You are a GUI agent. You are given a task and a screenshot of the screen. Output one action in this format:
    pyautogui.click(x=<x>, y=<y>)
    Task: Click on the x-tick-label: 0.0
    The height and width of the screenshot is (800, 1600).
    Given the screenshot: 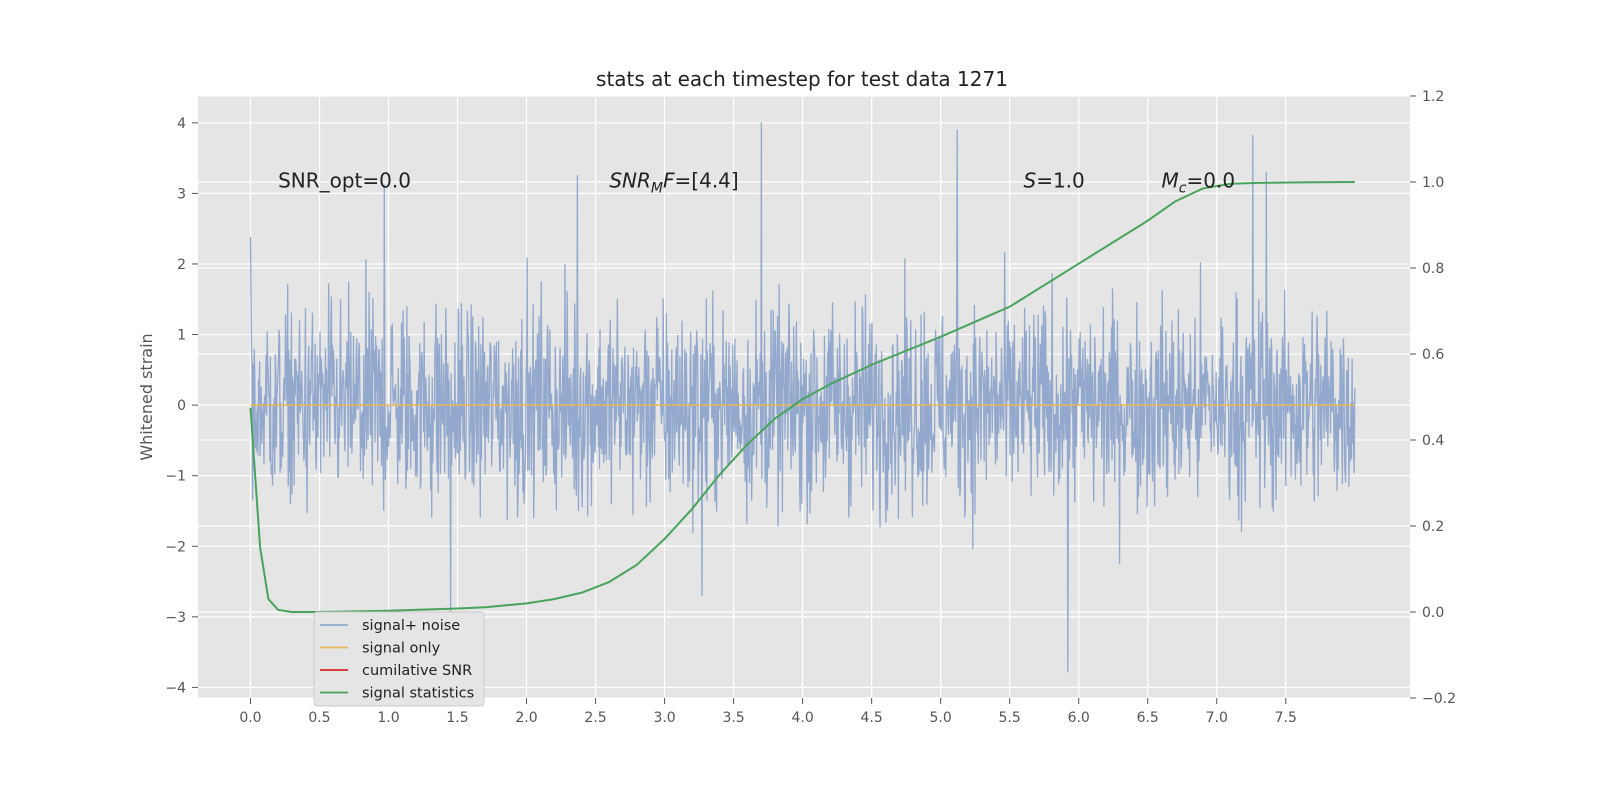 What is the action you would take?
    pyautogui.click(x=250, y=718)
    